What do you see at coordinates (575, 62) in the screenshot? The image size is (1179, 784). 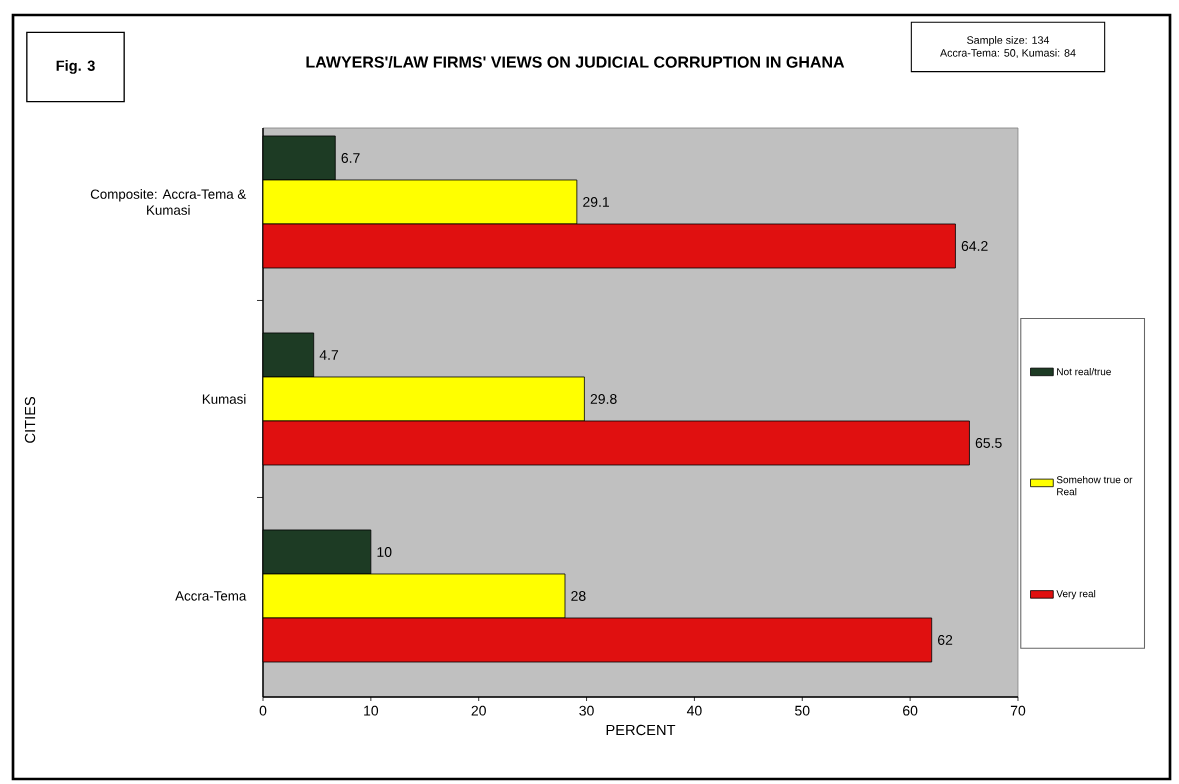 I see `chart-title: LAWYERS'/LAW FIRMS' VIEWS ON JUDICIAL CORRUPTION IN GHANA` at bounding box center [575, 62].